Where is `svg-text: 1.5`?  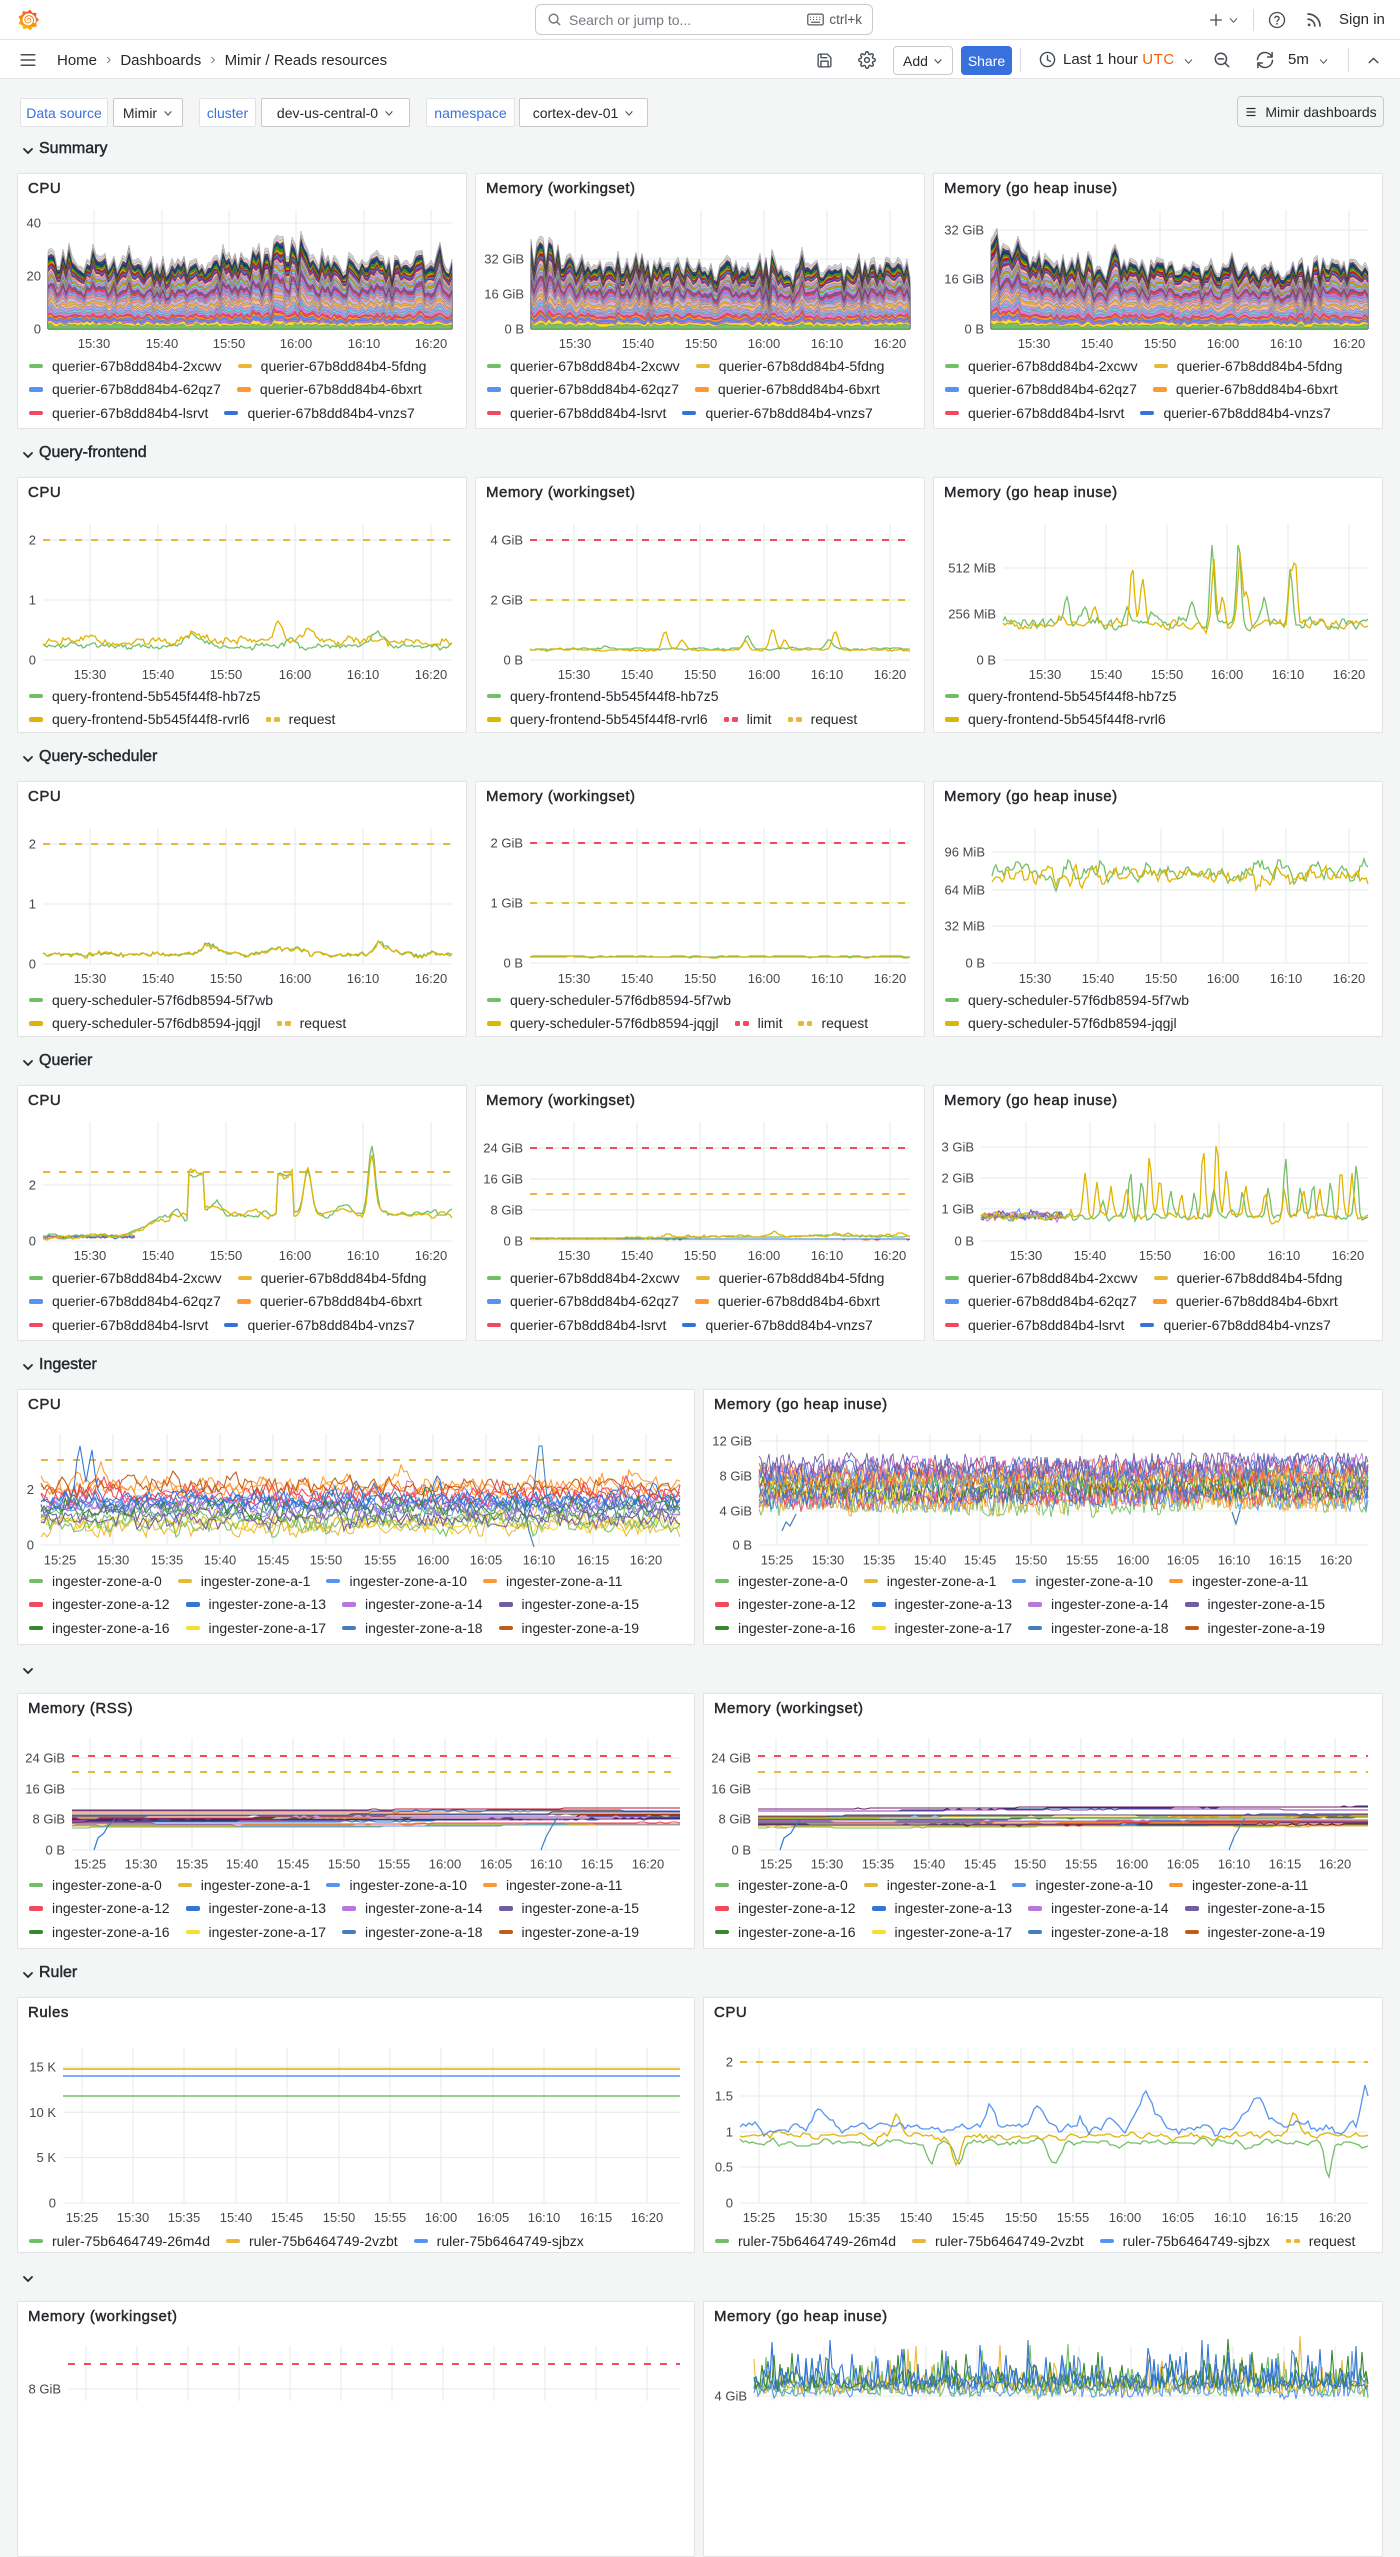 svg-text: 1.5 is located at coordinates (724, 2096).